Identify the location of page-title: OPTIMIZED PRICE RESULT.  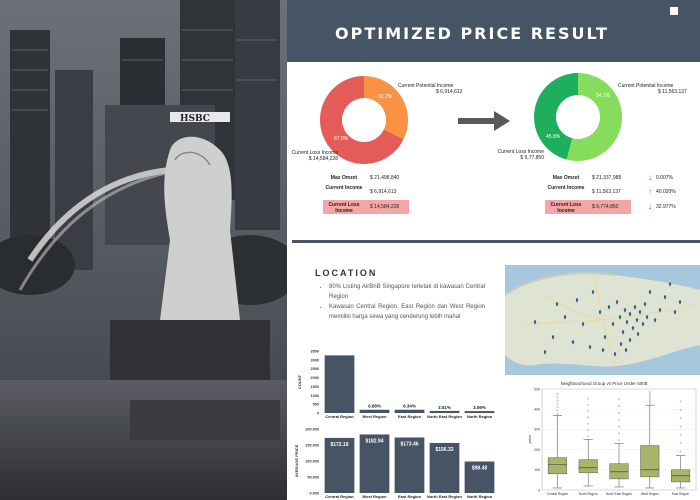
(472, 33).